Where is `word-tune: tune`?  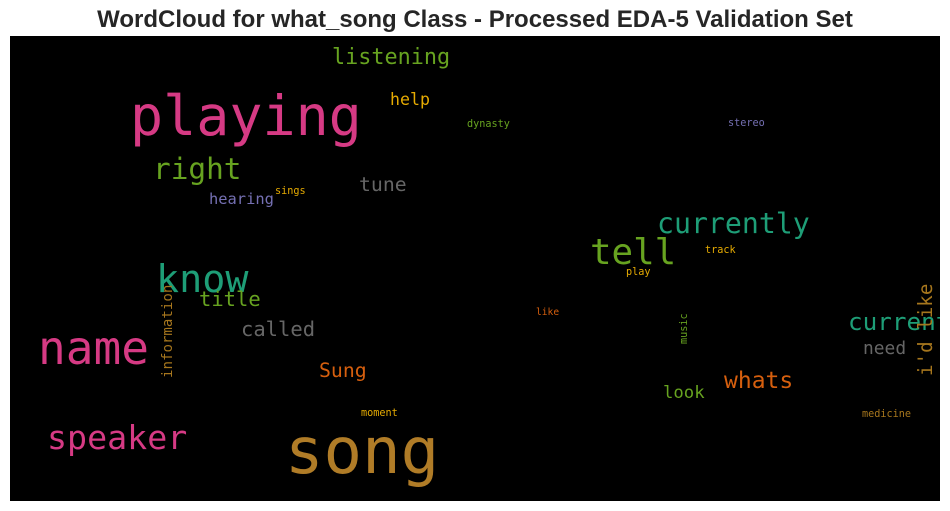 word-tune: tune is located at coordinates (383, 184).